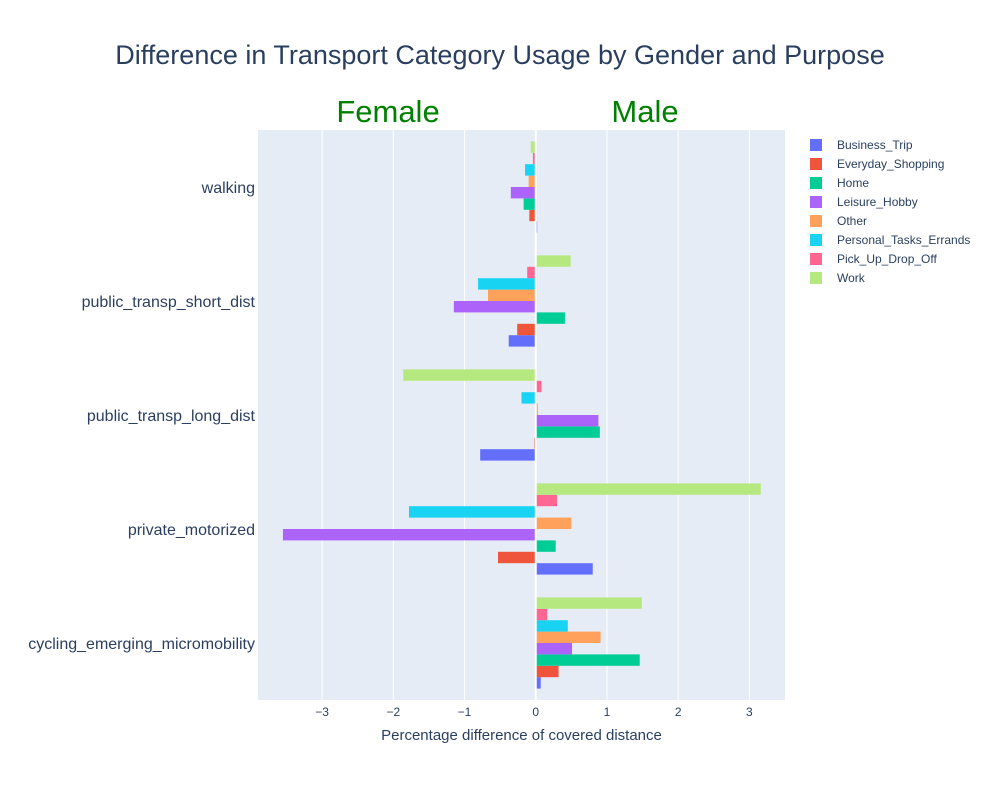 This screenshot has width=1000, height=800. What do you see at coordinates (228, 188) in the screenshot?
I see `y-category-label: walking` at bounding box center [228, 188].